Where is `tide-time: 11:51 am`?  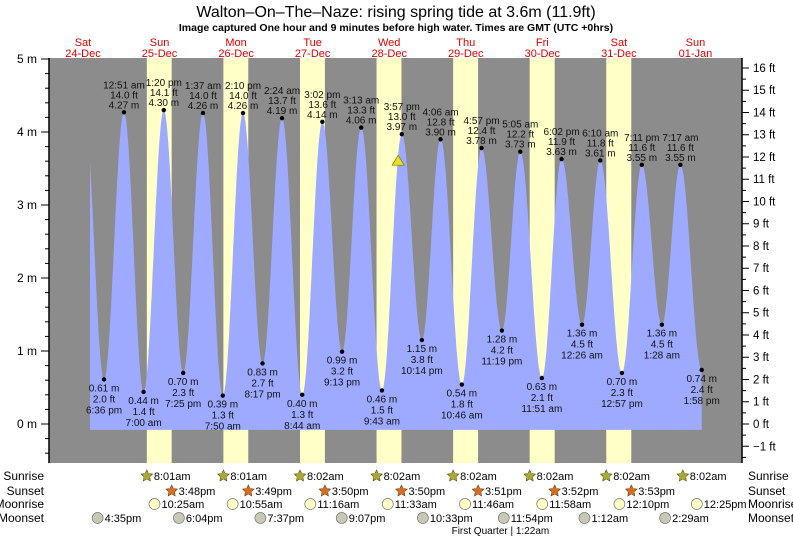
tide-time: 11:51 am is located at coordinates (541, 409).